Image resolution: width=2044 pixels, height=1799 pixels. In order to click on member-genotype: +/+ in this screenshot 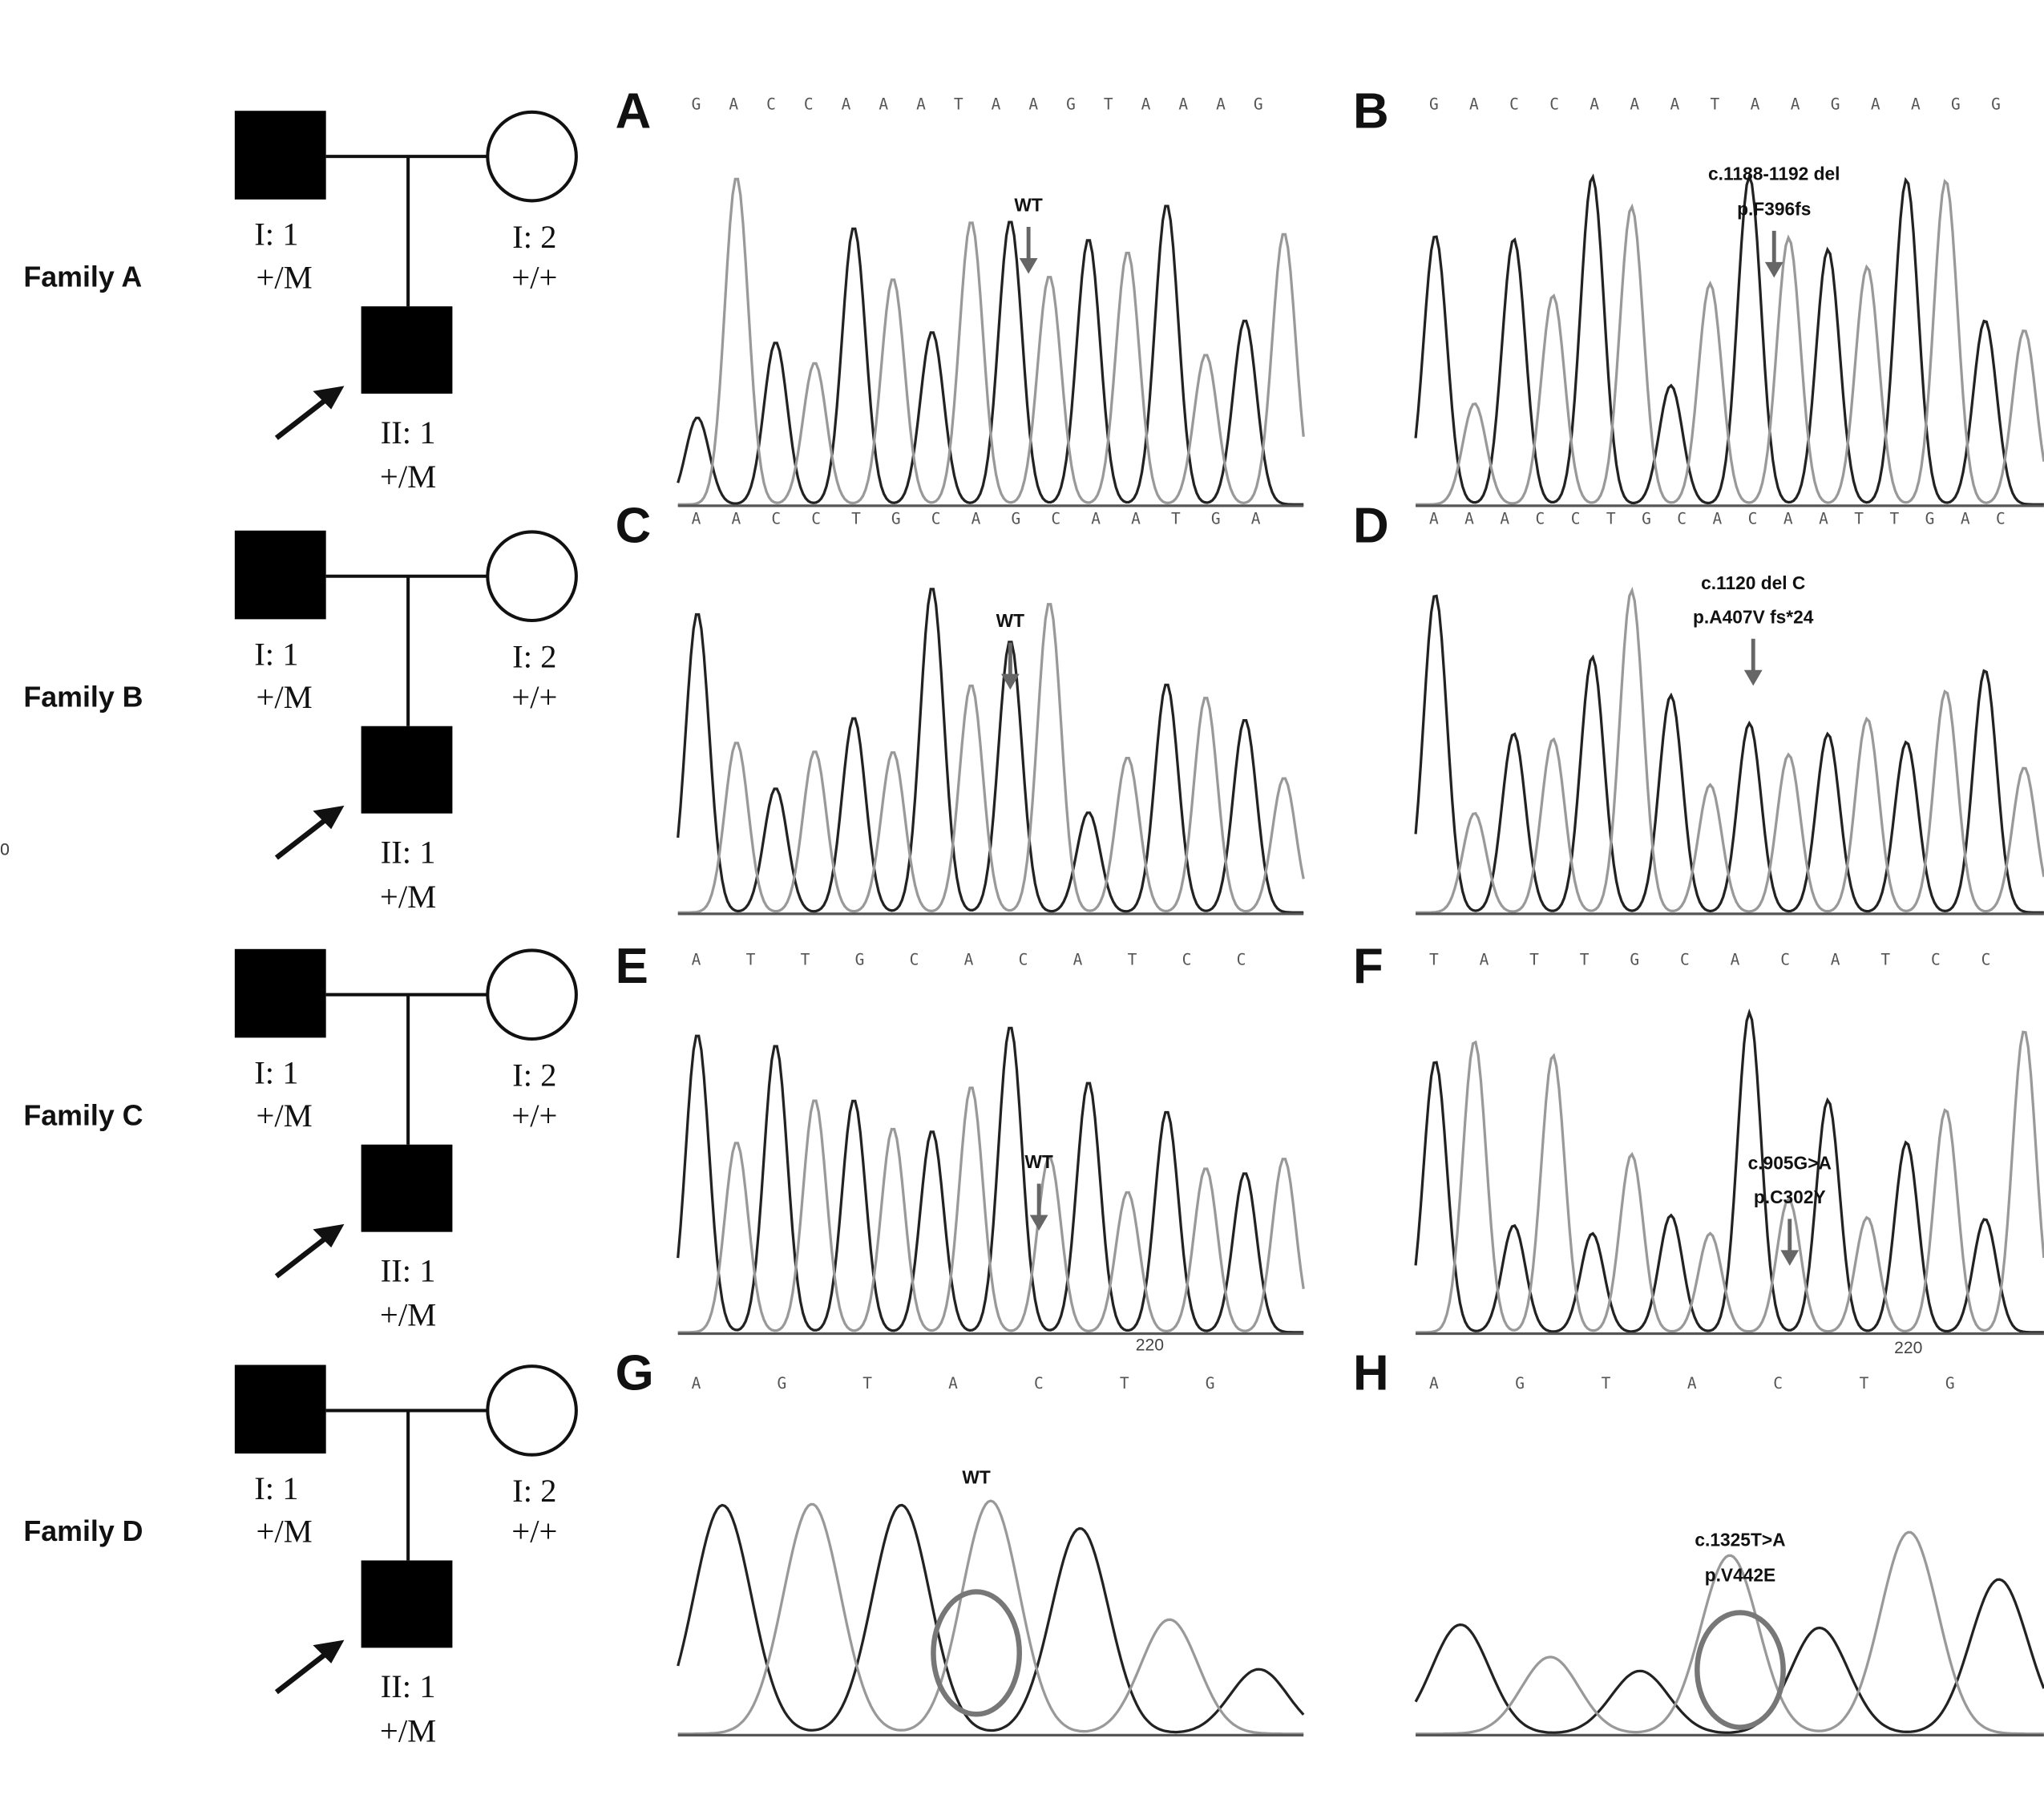, I will do `click(534, 1116)`.